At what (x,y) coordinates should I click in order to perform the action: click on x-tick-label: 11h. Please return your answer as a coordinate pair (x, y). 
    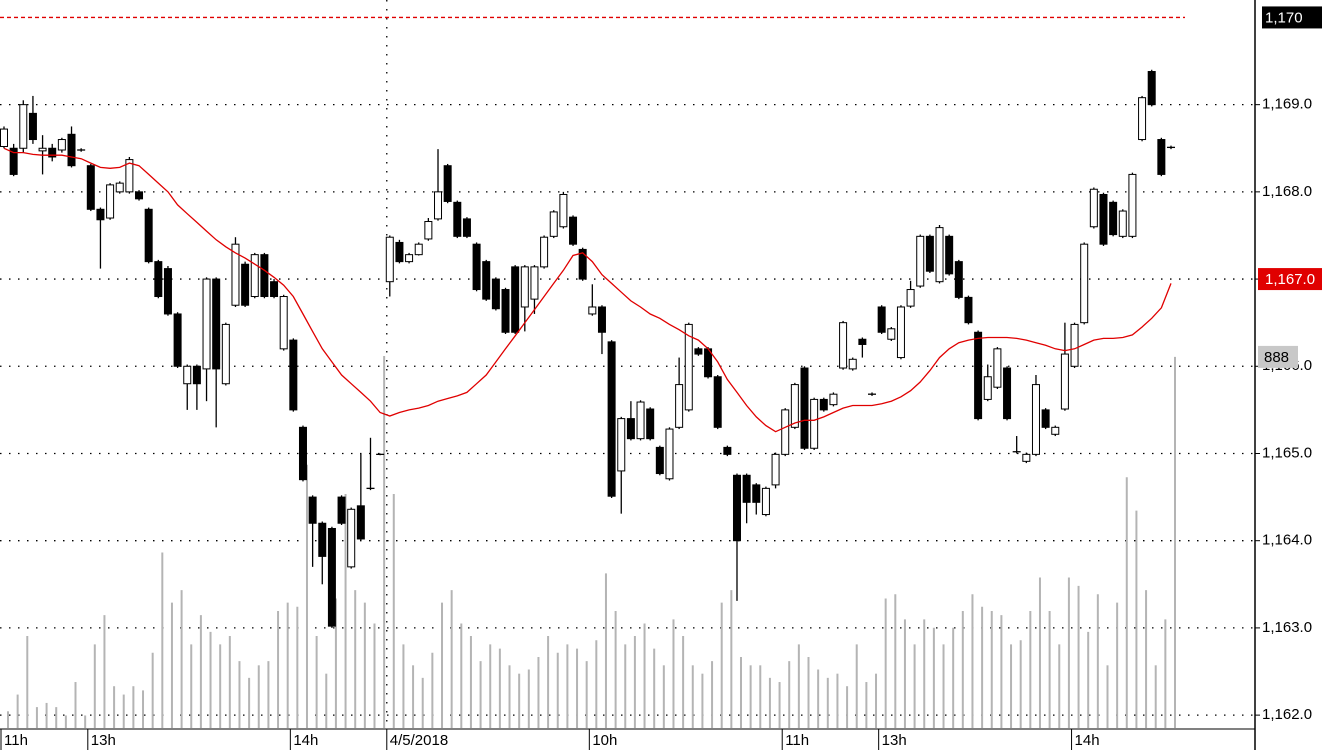
    Looking at the image, I should click on (16, 740).